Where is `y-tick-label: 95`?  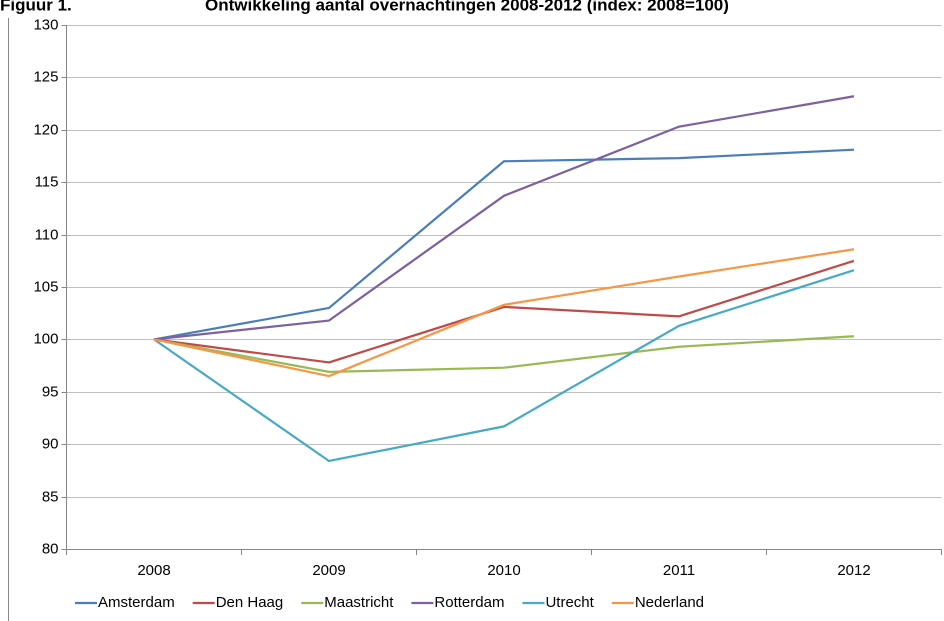
y-tick-label: 95 is located at coordinates (50, 391).